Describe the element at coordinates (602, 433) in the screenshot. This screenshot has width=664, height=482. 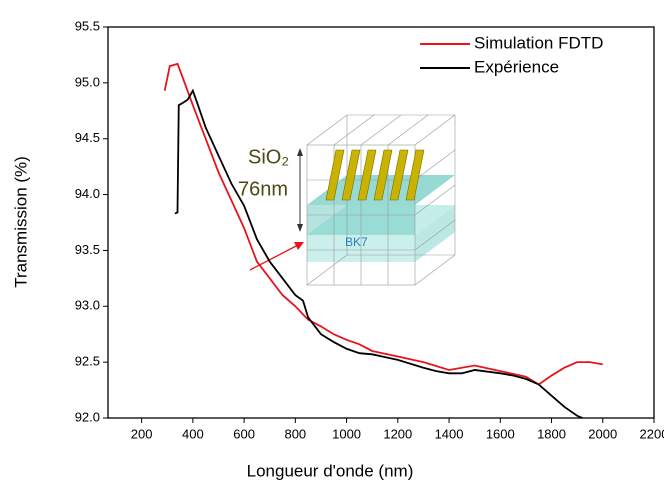
I see `x-tick-label: 2000` at that location.